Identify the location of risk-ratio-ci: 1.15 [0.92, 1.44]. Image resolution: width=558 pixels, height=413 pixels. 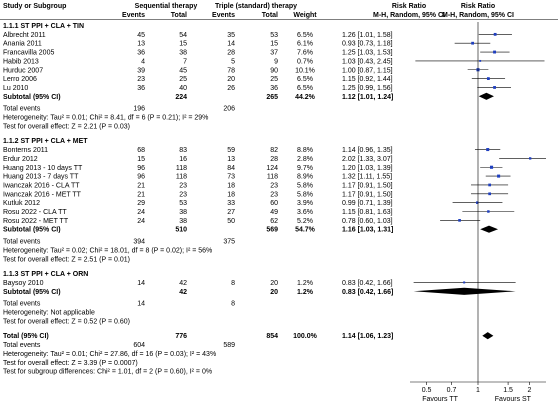
(367, 79).